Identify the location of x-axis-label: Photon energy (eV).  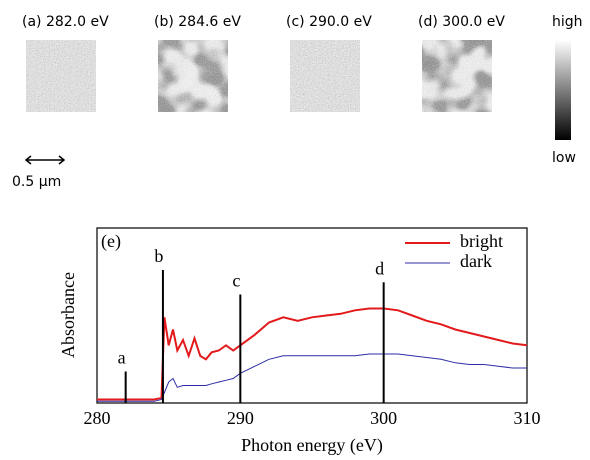
(312, 445).